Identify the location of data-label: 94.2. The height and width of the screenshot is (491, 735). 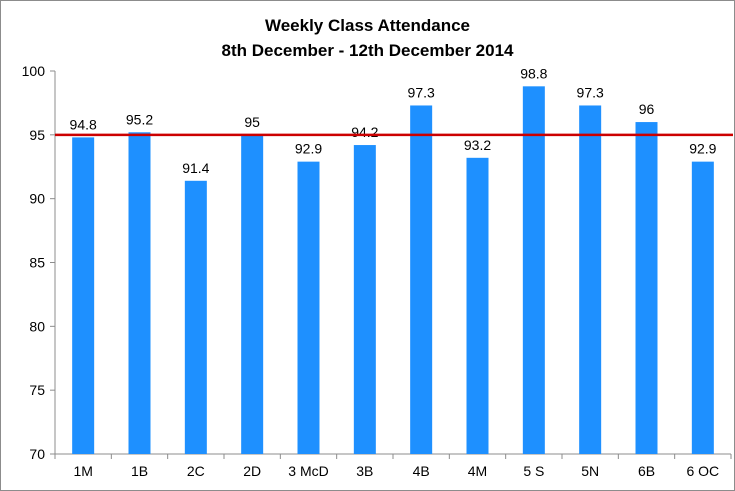
(364, 132).